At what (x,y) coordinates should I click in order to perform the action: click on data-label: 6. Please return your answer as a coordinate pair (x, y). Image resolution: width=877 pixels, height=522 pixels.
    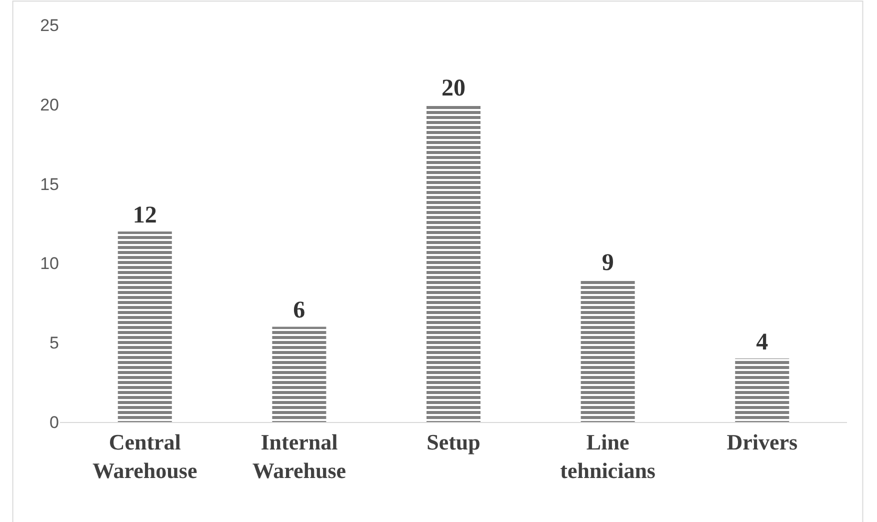
    Looking at the image, I should click on (299, 311).